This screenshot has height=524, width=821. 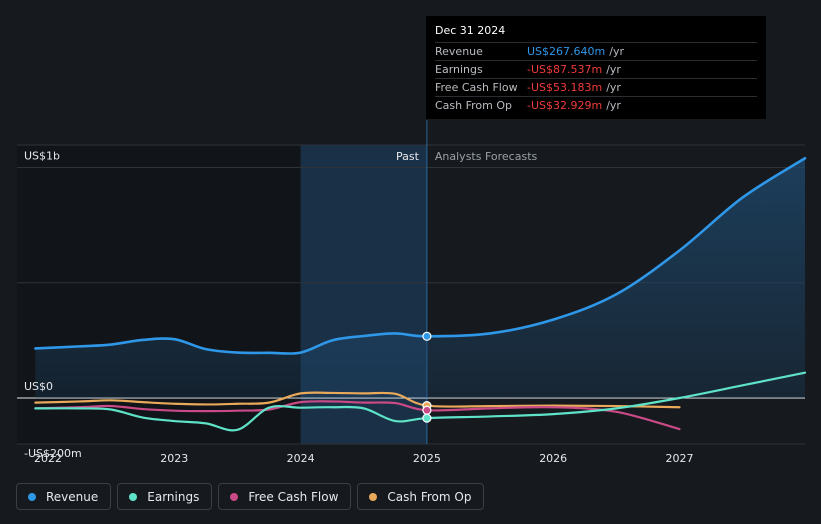 I want to click on tooltip-value: -US$87.537m, so click(x=565, y=69).